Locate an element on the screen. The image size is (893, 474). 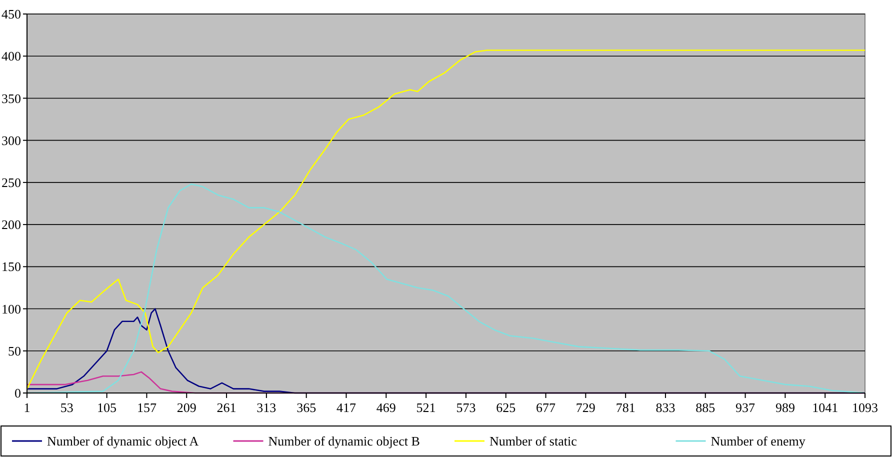
x-tick-label: 885 is located at coordinates (706, 407).